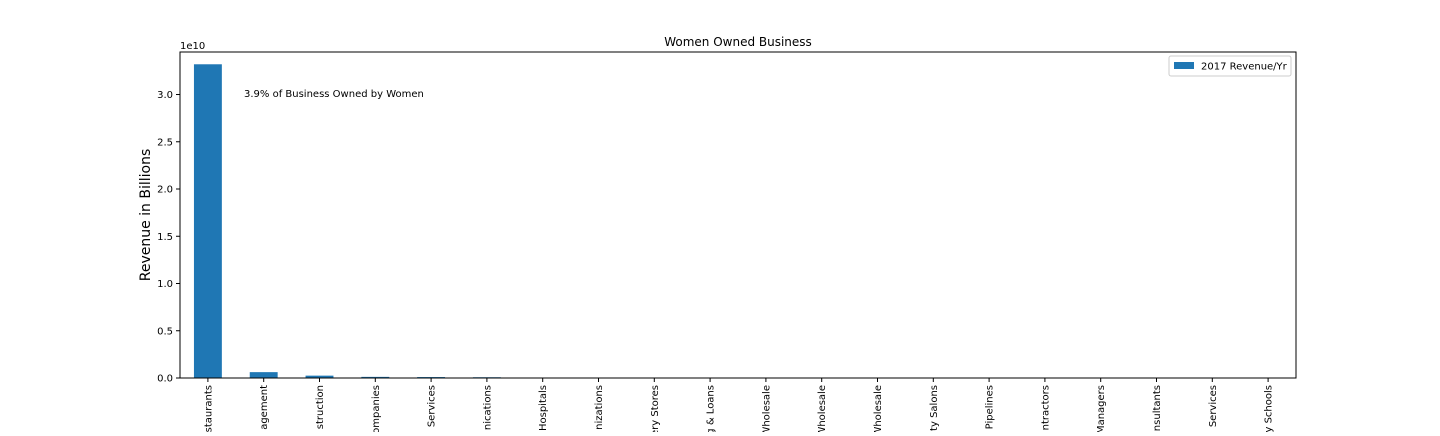 Image resolution: width=1440 pixels, height=436 pixels. I want to click on x-tick-label: nizations, so click(599, 407).